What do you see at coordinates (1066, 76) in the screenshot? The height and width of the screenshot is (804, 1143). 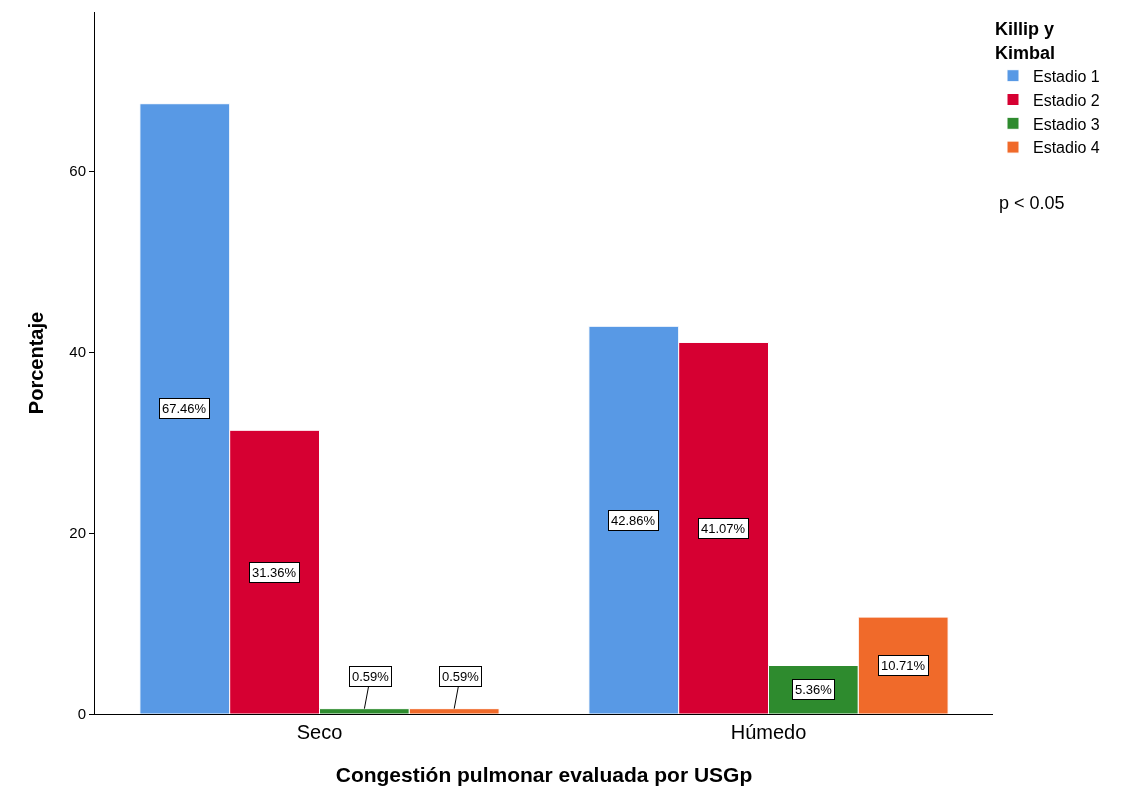 I see `legend-label: Estadio 1` at bounding box center [1066, 76].